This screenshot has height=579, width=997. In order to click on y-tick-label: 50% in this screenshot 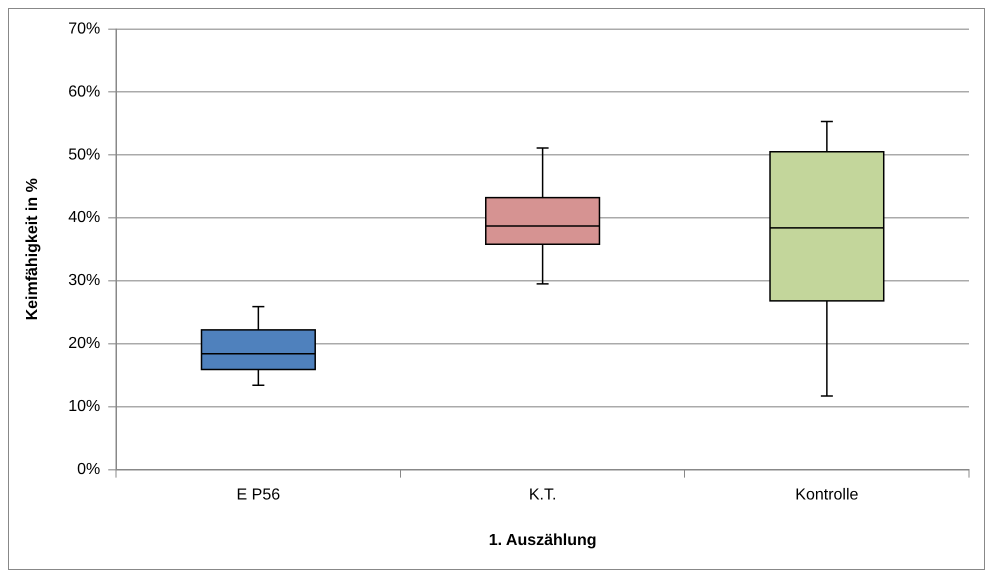, I will do `click(84, 155)`.